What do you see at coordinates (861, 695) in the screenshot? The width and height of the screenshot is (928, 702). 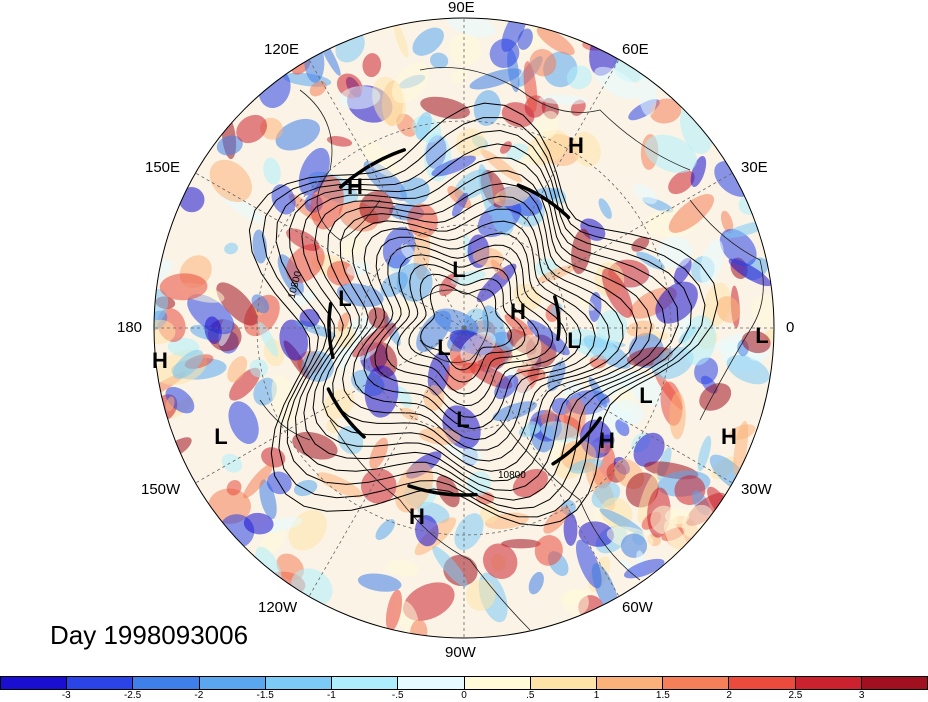 I see `colorbar-tick-label: 3` at bounding box center [861, 695].